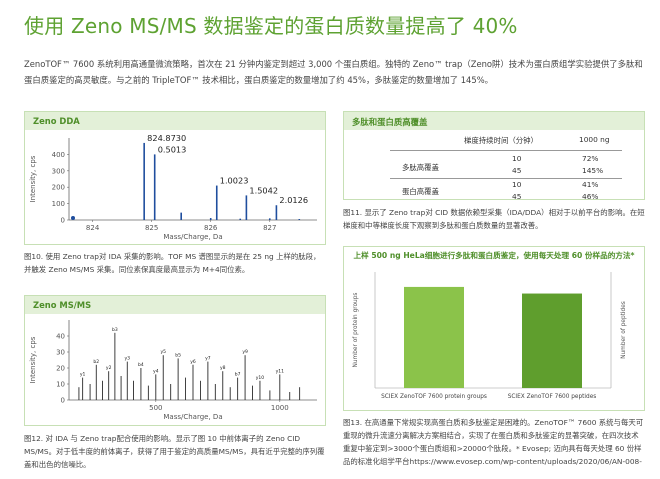  Describe the element at coordinates (208, 359) in the screenshot. I see `peak-label: y7` at that location.